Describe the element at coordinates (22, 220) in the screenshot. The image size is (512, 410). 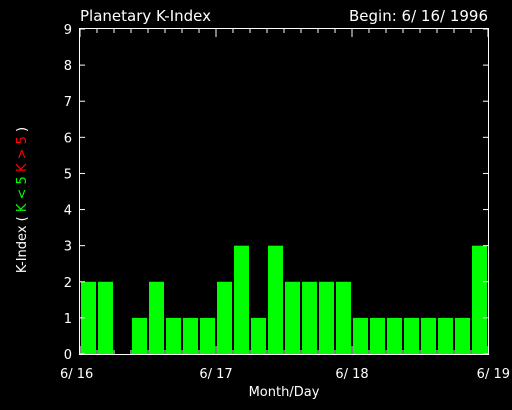
I see `y-axis-label-part: (` at that location.